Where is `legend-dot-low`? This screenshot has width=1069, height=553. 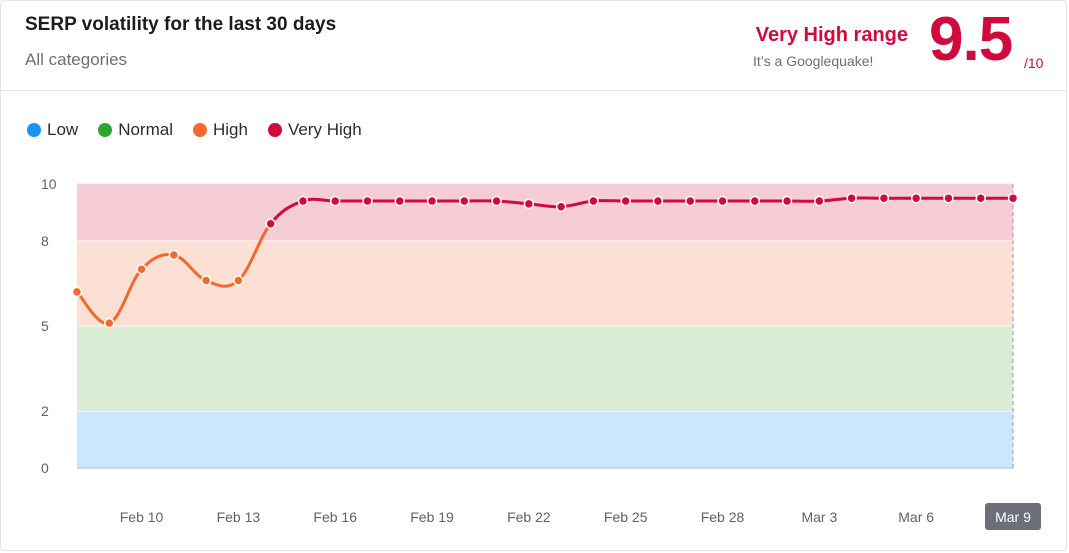
legend-dot-low is located at coordinates (34, 130).